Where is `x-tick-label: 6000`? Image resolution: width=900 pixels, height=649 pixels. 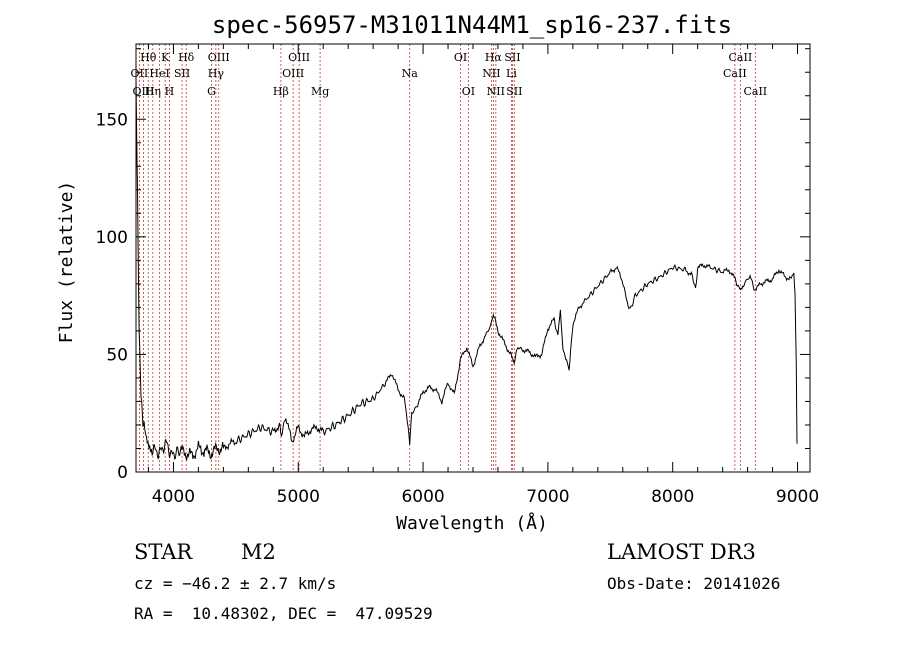
x-tick-label: 6000 is located at coordinates (422, 497).